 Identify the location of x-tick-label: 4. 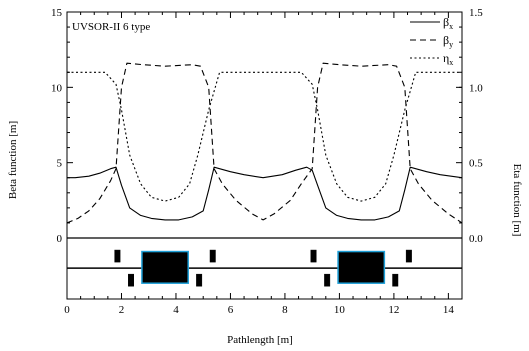
(176, 310).